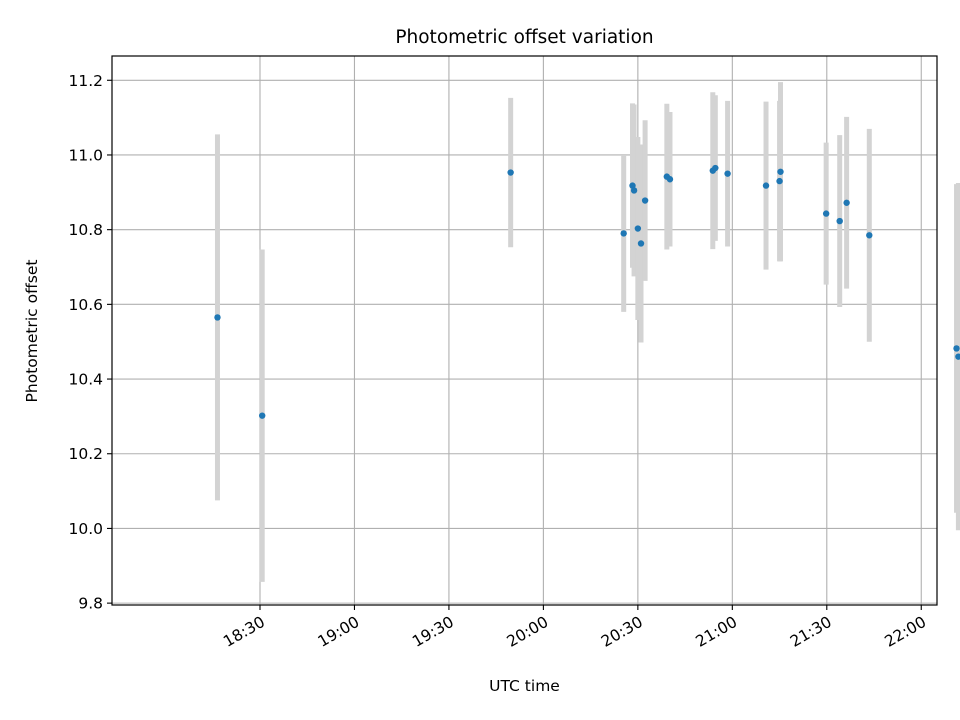 Image resolution: width=960 pixels, height=720 pixels. I want to click on y-tick-label: 10.4, so click(85, 380).